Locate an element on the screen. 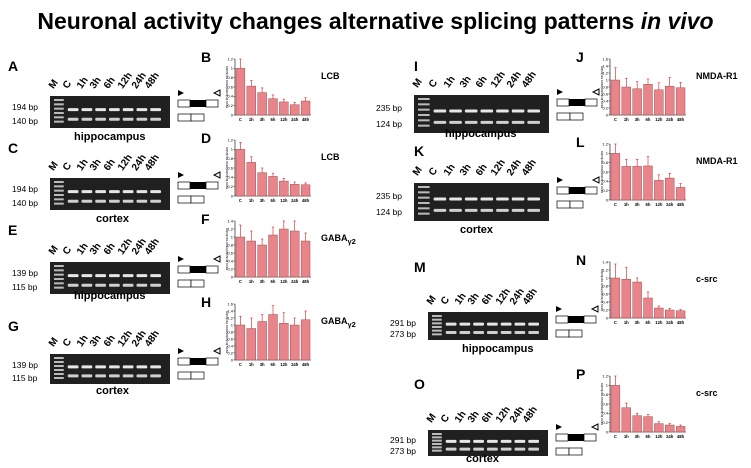 The height and width of the screenshot is (468, 751). gene-label: LCB is located at coordinates (330, 157).